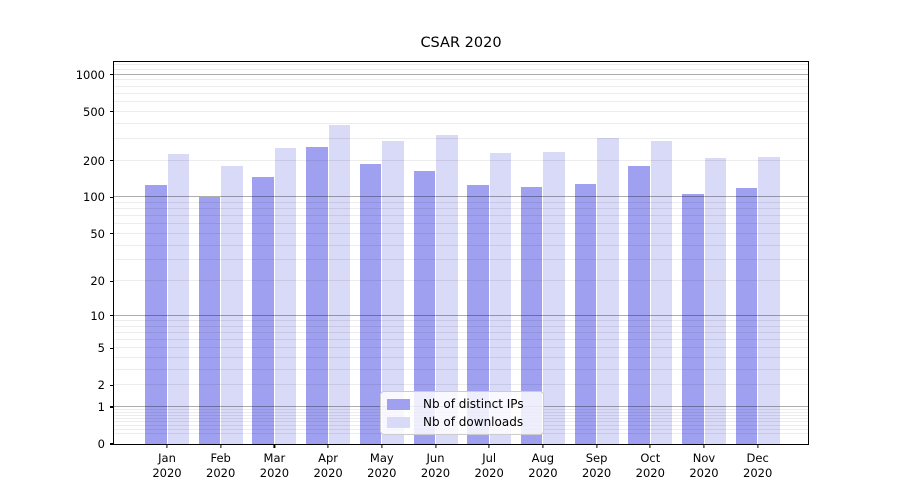  Describe the element at coordinates (263, 310) in the screenshot. I see `bar-distinct-ips-mar` at that location.